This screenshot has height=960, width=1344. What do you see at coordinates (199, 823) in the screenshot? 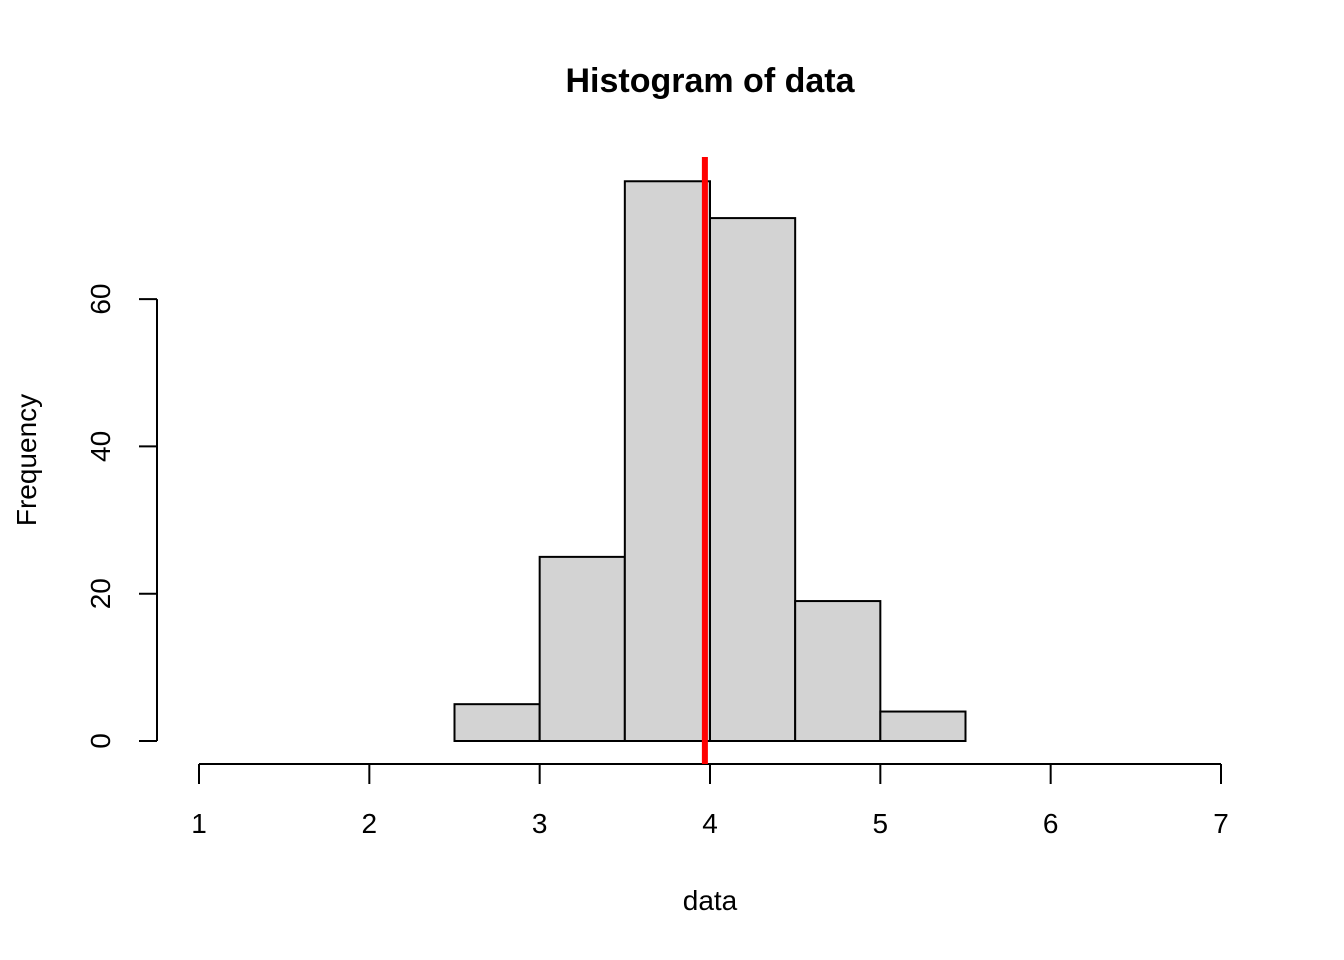
I see `x-tick-label: 1` at bounding box center [199, 823].